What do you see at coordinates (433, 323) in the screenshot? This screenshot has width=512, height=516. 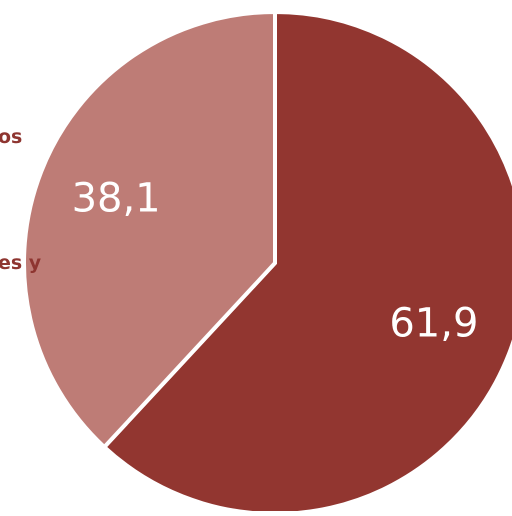 I see `pie-data-label-1: 61,9` at bounding box center [433, 323].